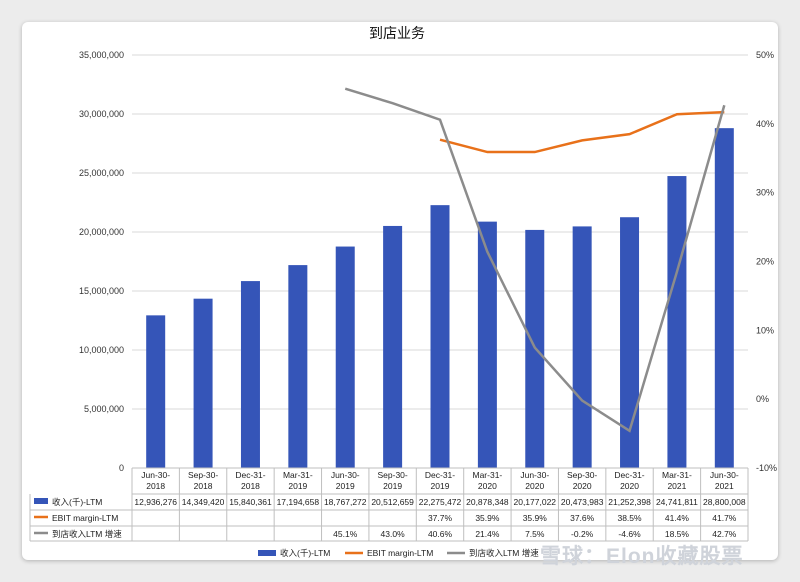 The image size is (800, 582). Describe the element at coordinates (345, 502) in the screenshot. I see `data-label: 18,767,272` at that location.